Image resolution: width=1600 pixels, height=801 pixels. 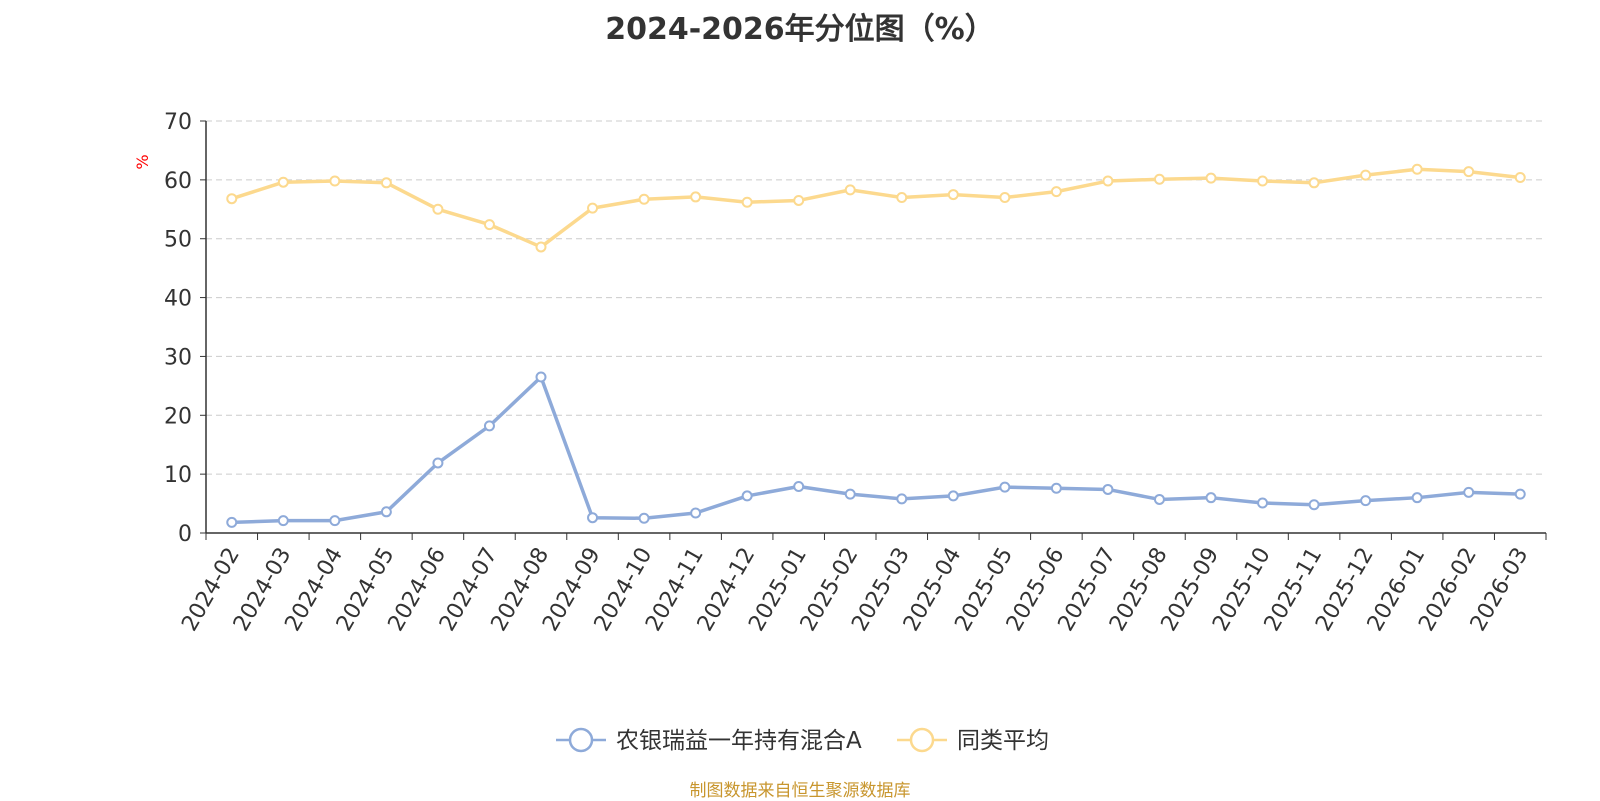 I want to click on legend-label: 农银瑞益一年持有混合A, so click(x=739, y=741).